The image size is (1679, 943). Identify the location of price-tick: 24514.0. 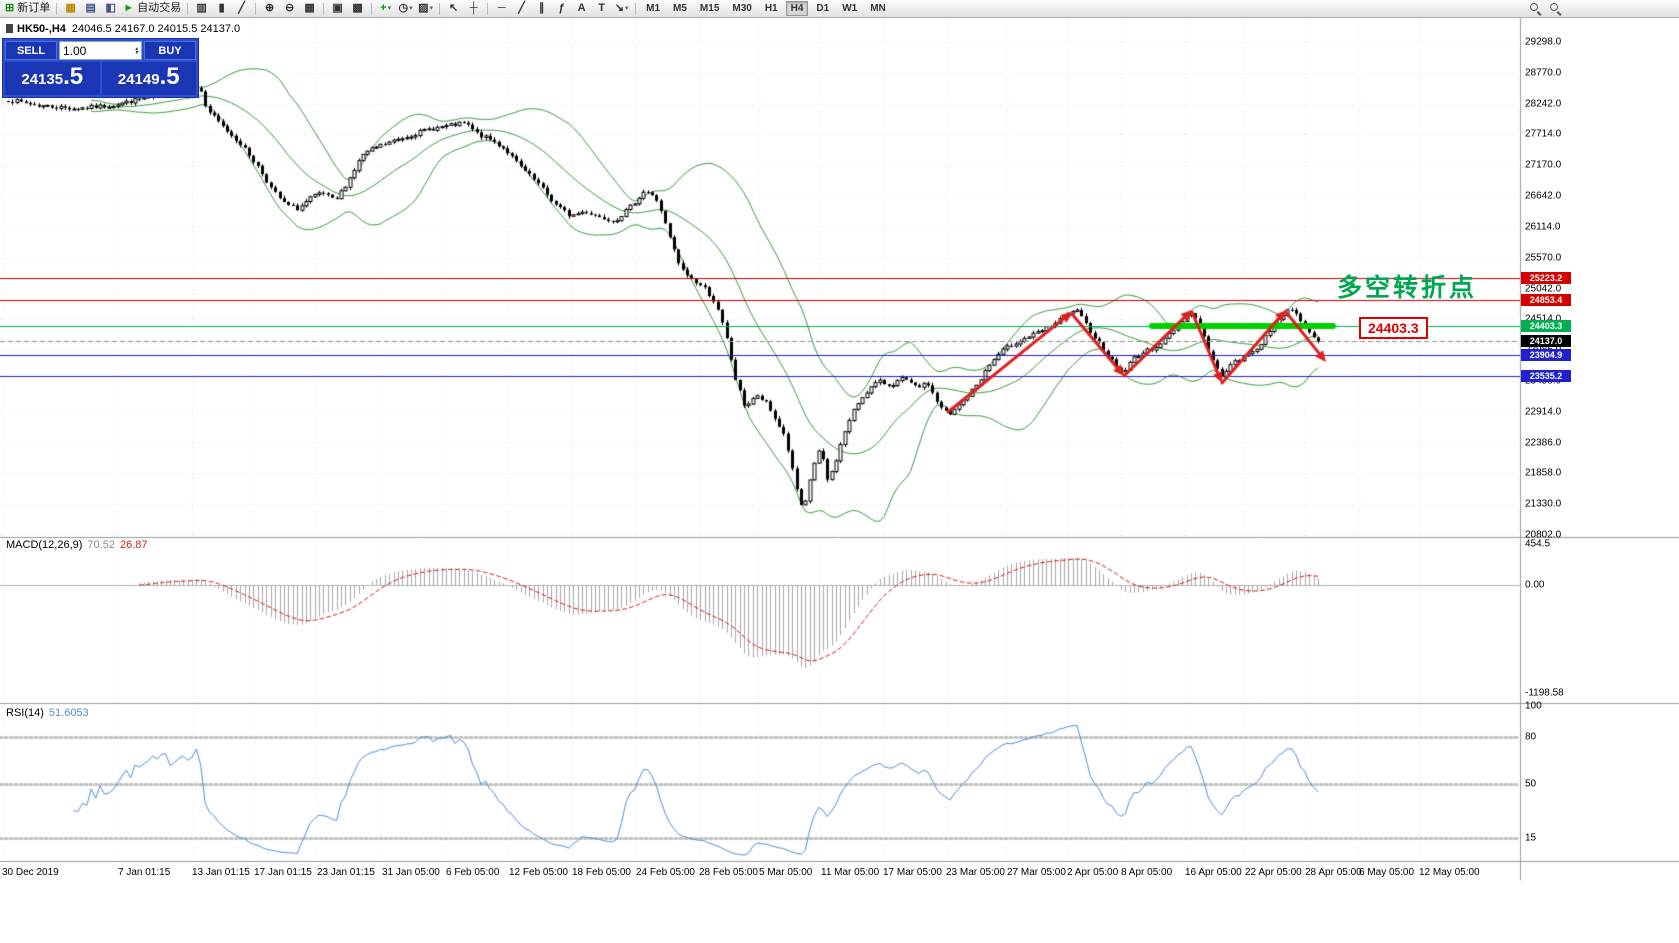
(1543, 319).